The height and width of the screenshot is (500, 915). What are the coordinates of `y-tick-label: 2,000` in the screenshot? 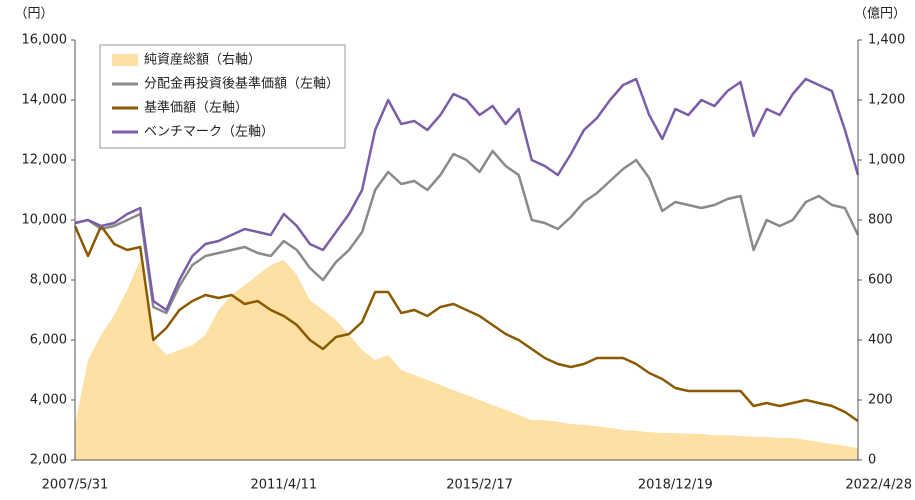 It's located at (48, 460).